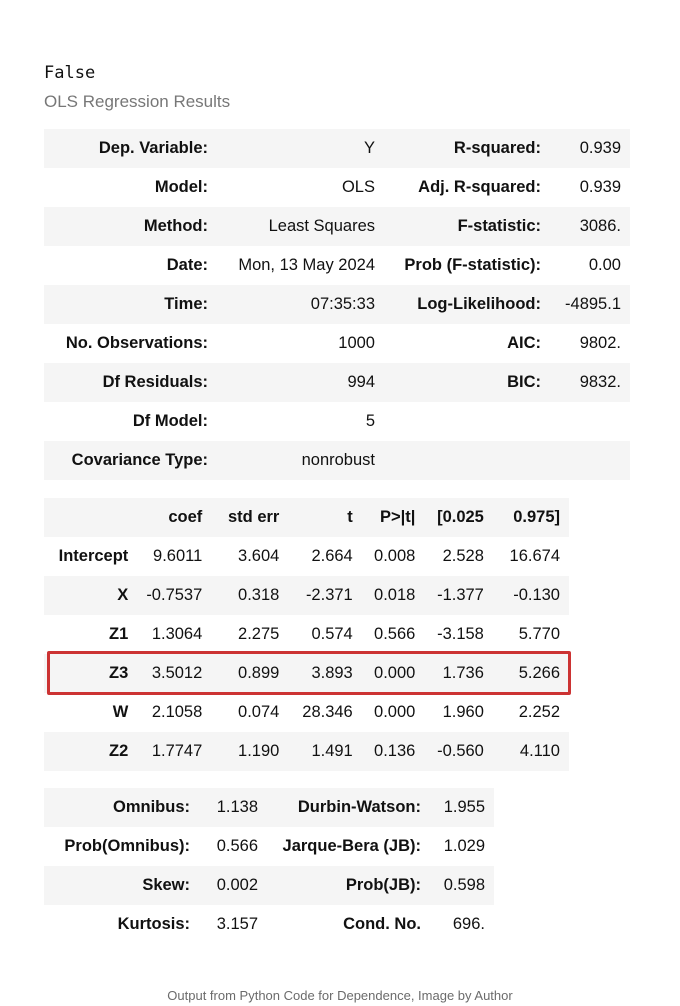 This screenshot has height=1006, width=680. Describe the element at coordinates (253, 517) in the screenshot. I see `column-header: std err` at that location.